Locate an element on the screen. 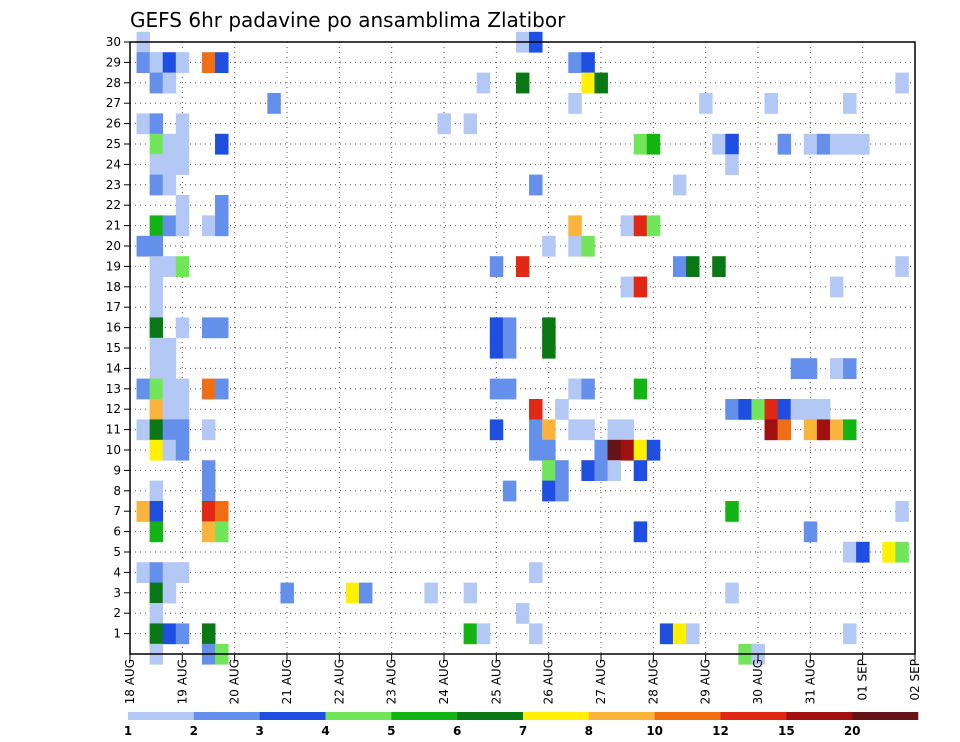 The image size is (960, 742). y-tick-label: 22 is located at coordinates (113, 205).